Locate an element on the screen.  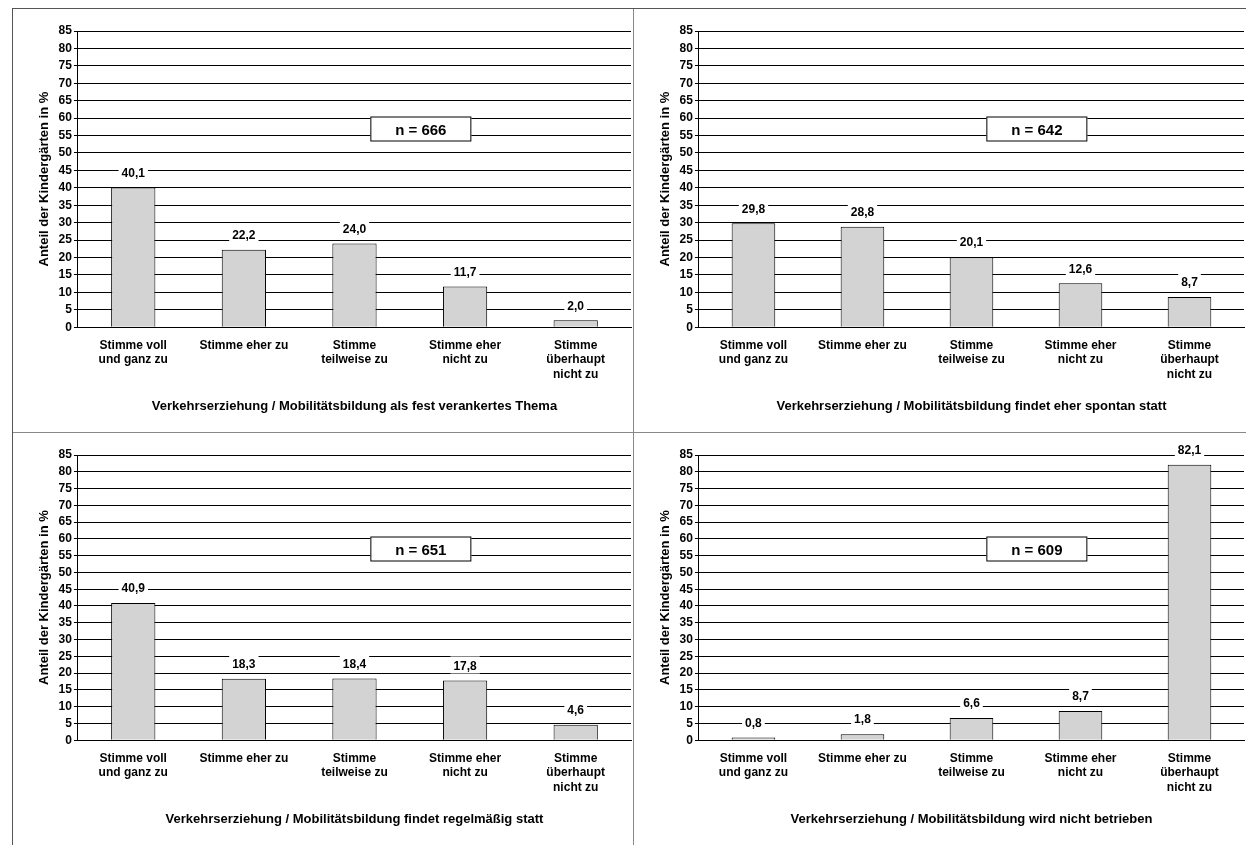
x-tick-label: Stimme eher zu is located at coordinates (244, 757).